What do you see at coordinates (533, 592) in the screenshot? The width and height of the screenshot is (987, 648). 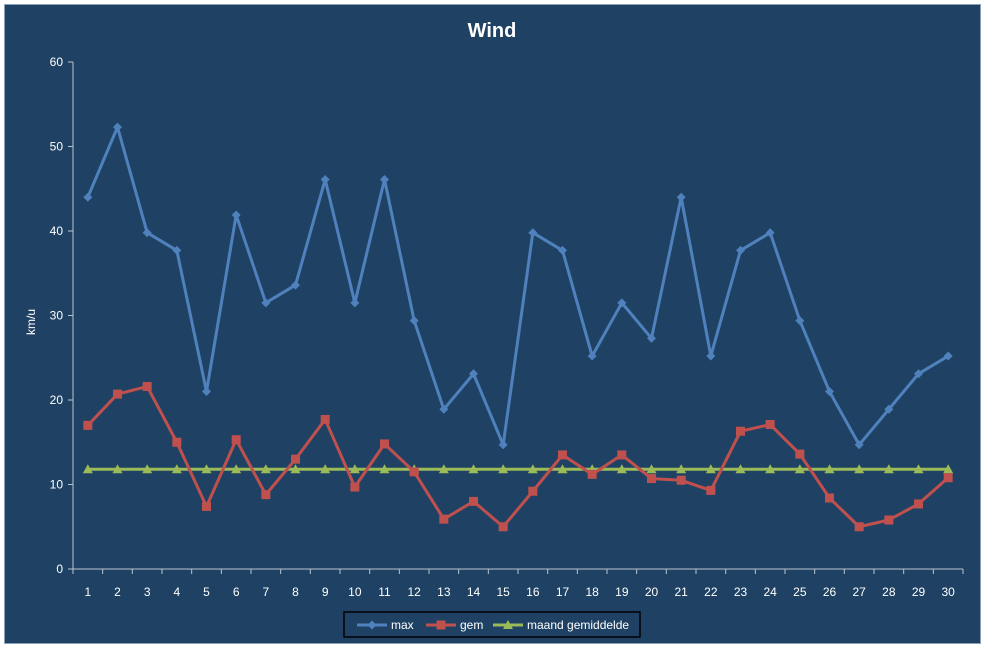 I see `x-tick-label: 16` at bounding box center [533, 592].